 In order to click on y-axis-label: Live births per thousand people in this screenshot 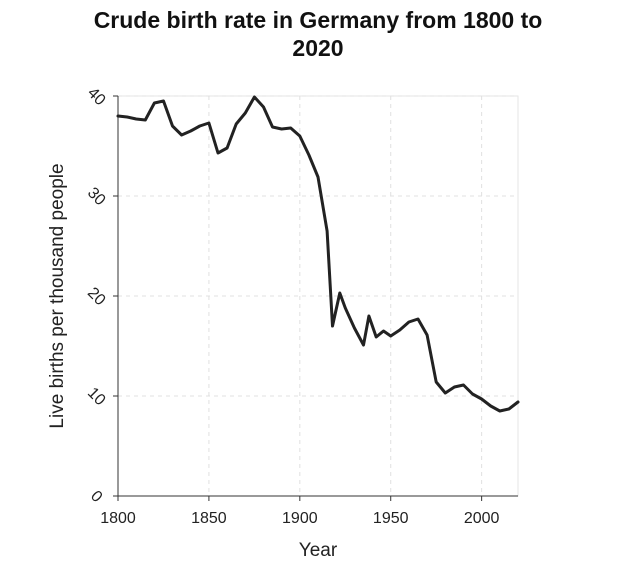, I will do `click(57, 295)`.